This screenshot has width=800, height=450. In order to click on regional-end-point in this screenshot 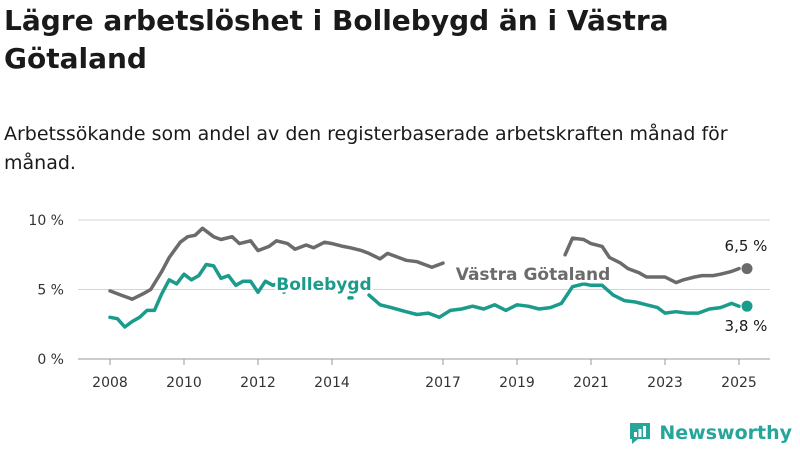, I will do `click(747, 269)`.